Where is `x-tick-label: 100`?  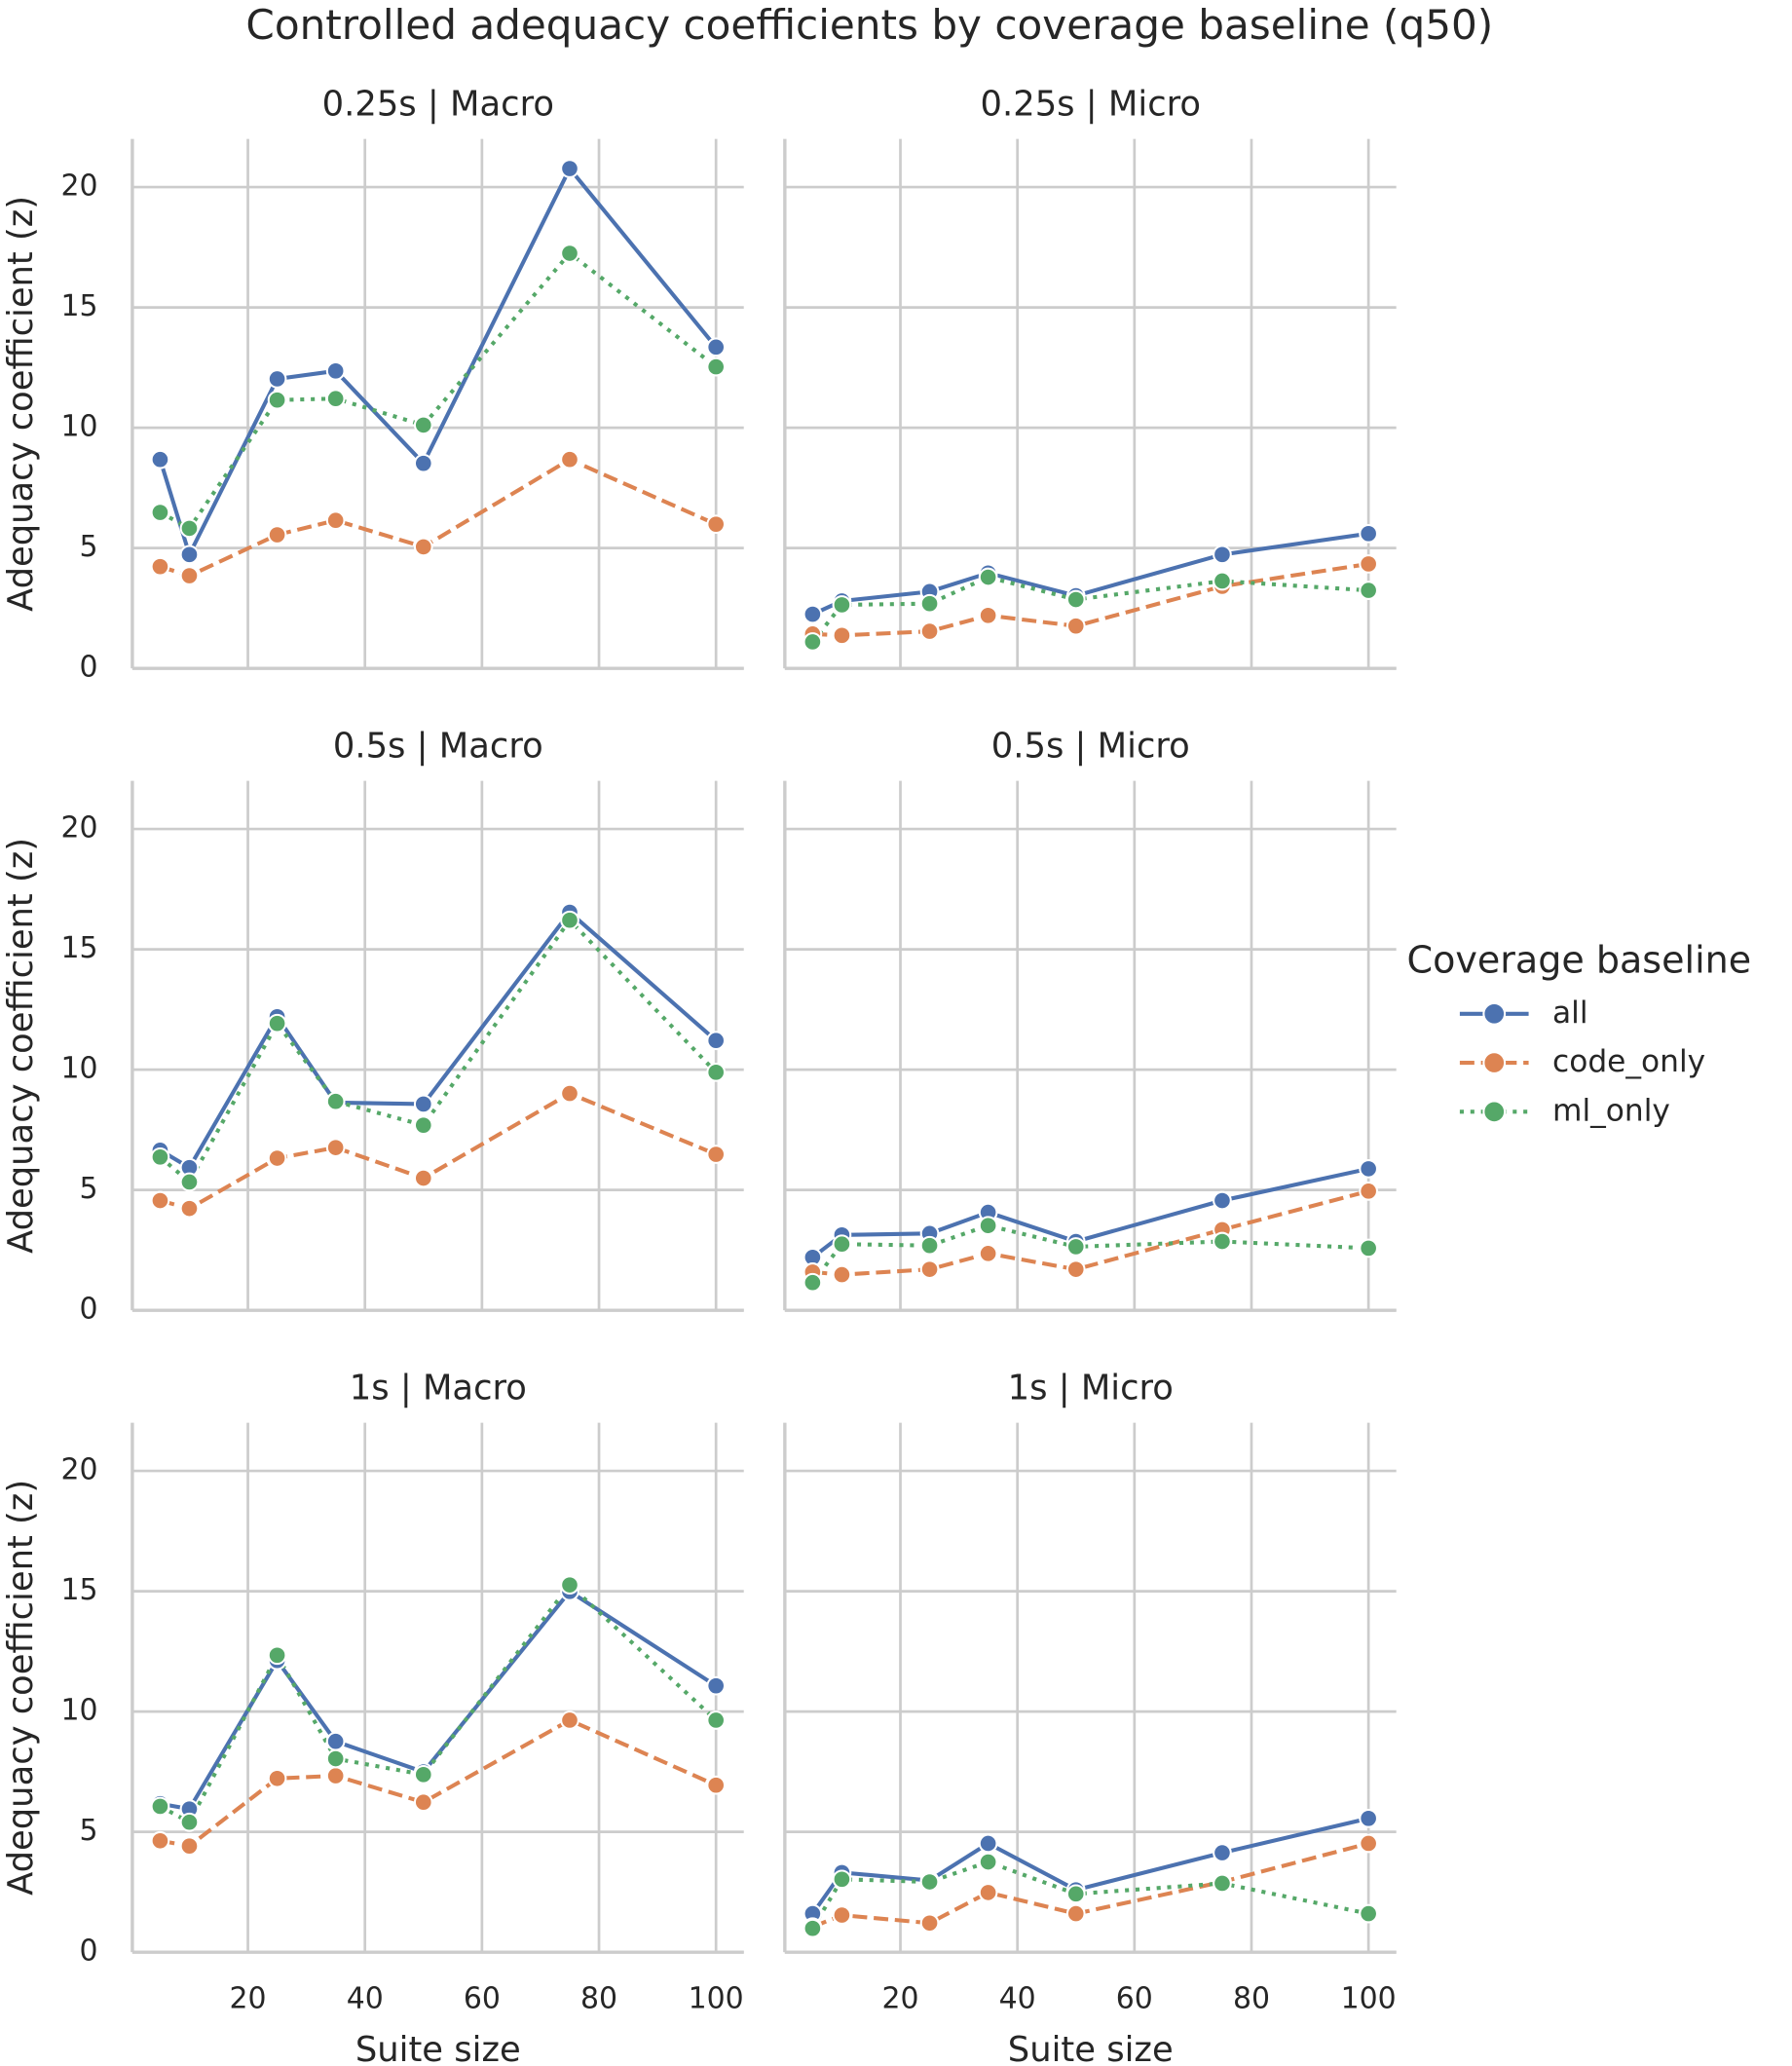 x-tick-label: 100 is located at coordinates (1369, 1999).